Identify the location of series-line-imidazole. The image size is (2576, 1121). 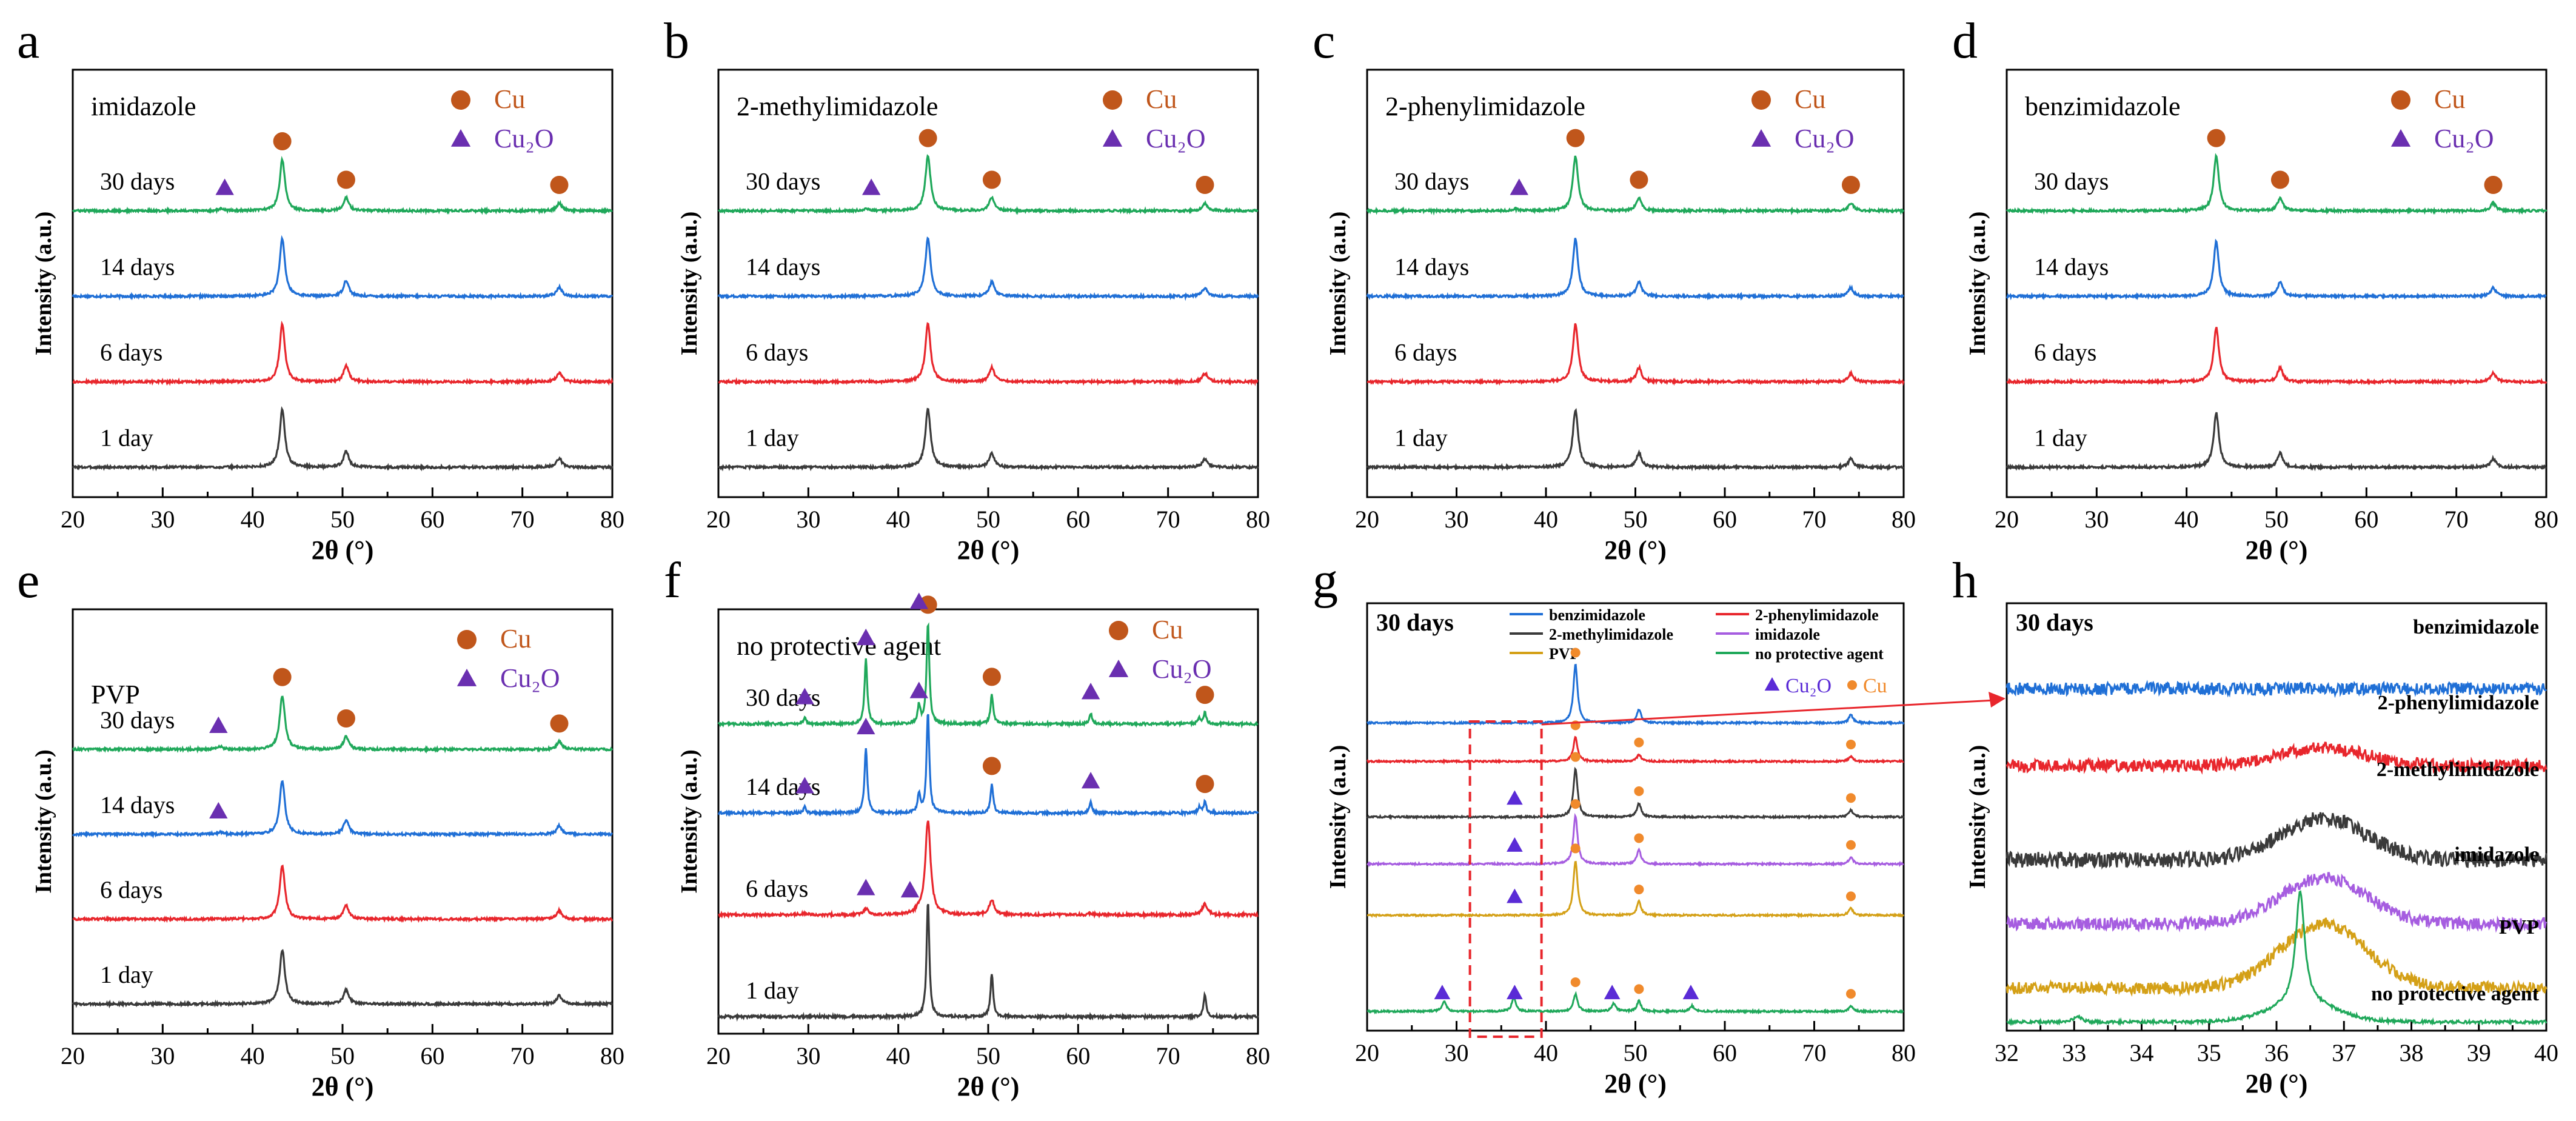
(1635, 840).